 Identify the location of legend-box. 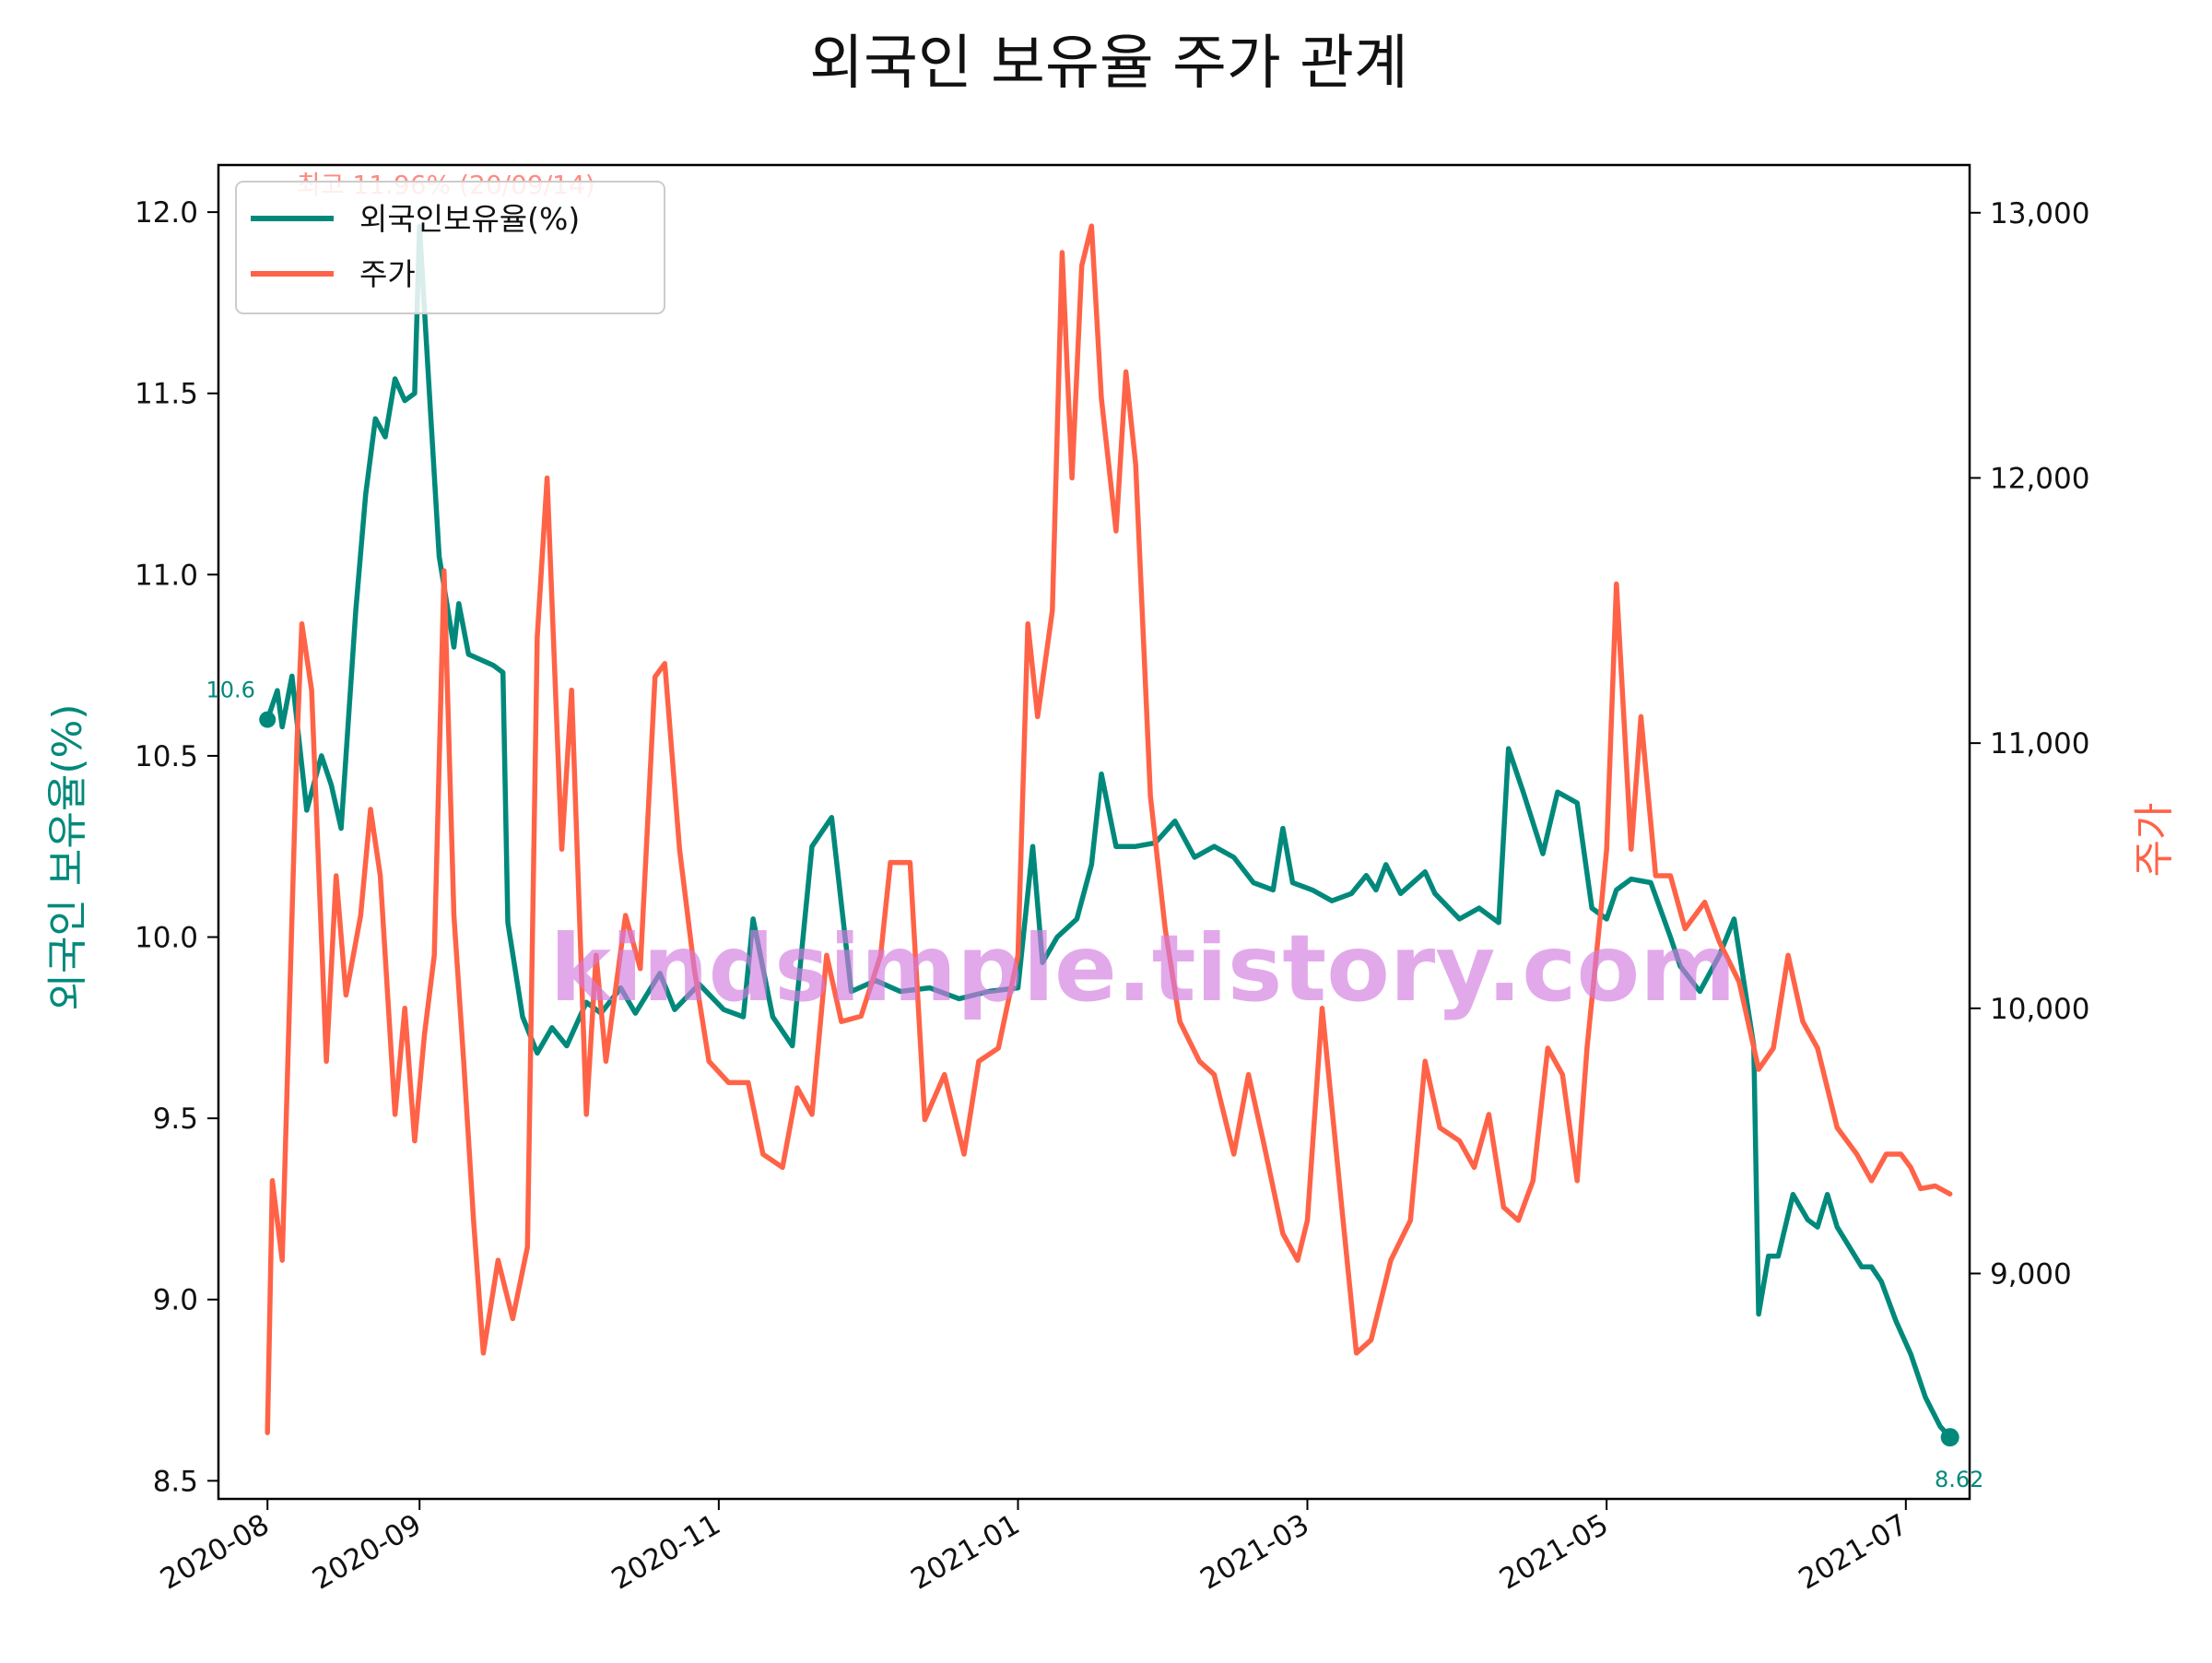
(450, 247).